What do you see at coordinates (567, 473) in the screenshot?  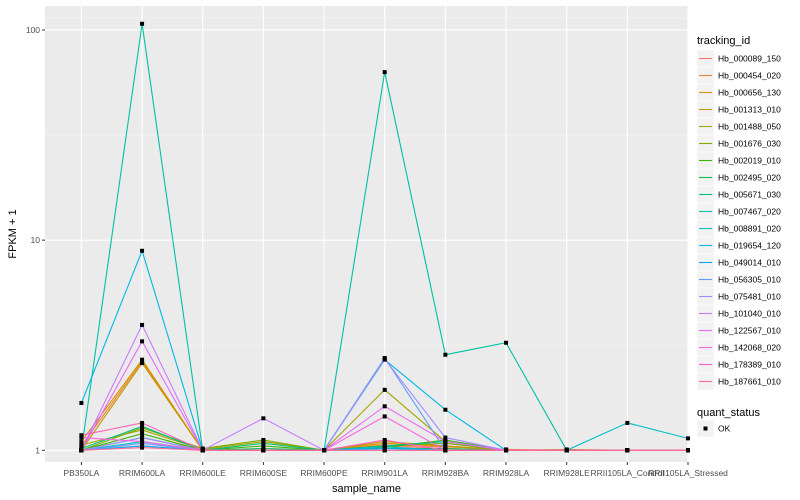 I see `x-tick-label: RRIM928LE` at bounding box center [567, 473].